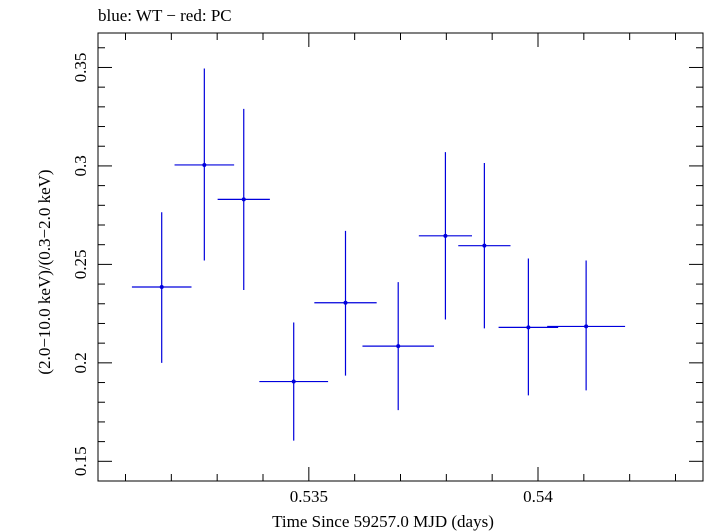 The height and width of the screenshot is (532, 705). What do you see at coordinates (383, 521) in the screenshot?
I see `x-axis-label: Time Since 59257.0 MJD (days)` at bounding box center [383, 521].